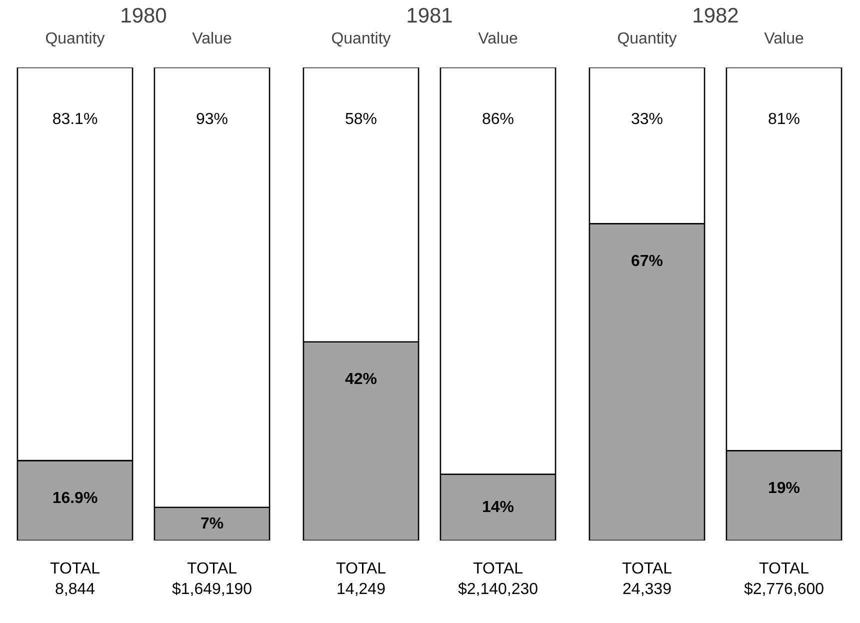 The image size is (860, 623). What do you see at coordinates (361, 379) in the screenshot?
I see `data-label: 42%` at bounding box center [361, 379].